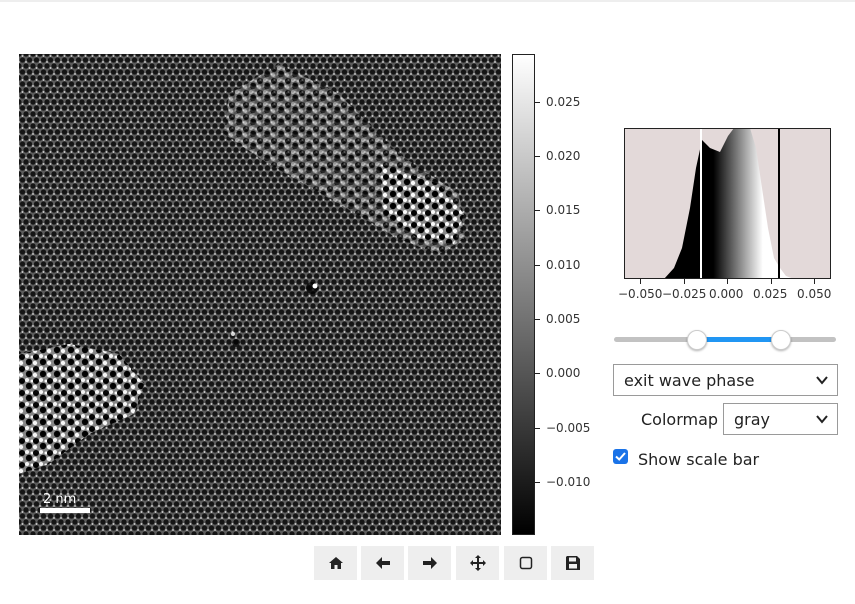 Image resolution: width=855 pixels, height=604 pixels. Describe the element at coordinates (563, 102) in the screenshot. I see `colorbar-tick-label: 0.025` at that location.